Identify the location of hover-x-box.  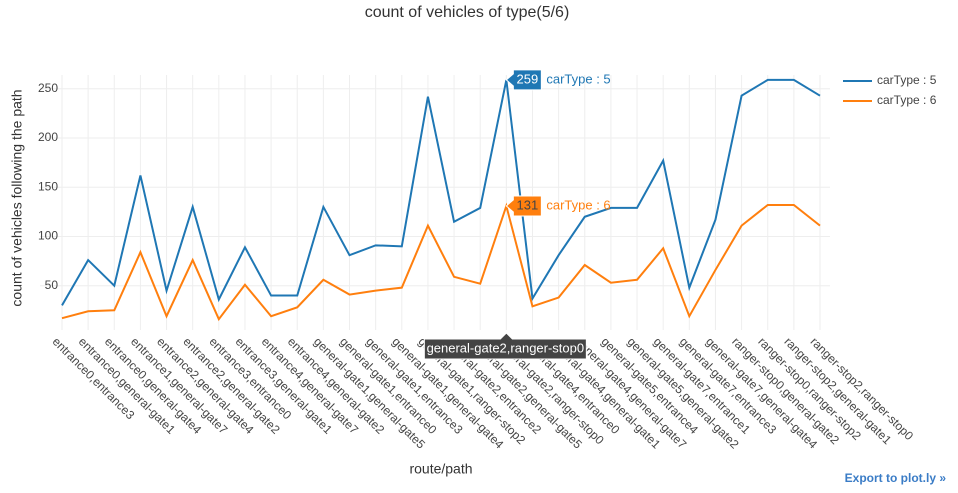
(505, 346).